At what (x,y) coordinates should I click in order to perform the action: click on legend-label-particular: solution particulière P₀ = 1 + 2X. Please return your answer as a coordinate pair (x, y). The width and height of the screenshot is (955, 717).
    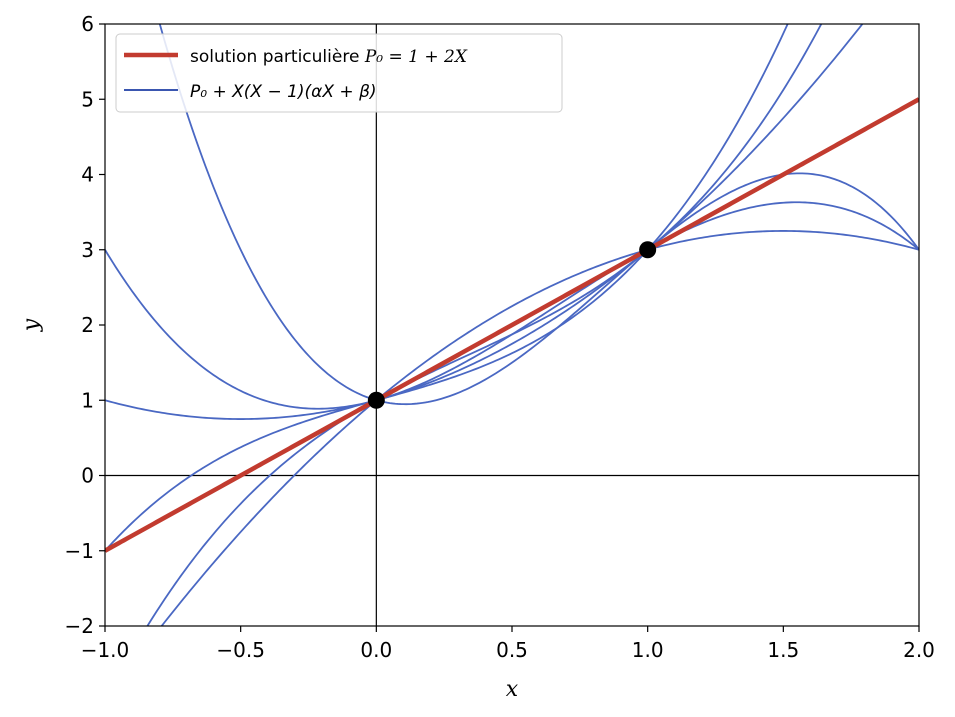
    Looking at the image, I should click on (329, 57).